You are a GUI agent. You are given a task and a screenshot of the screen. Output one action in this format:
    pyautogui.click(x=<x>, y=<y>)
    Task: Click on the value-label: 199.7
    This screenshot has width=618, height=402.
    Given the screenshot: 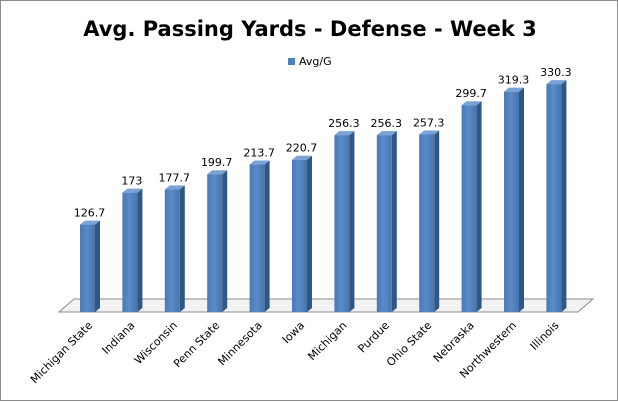 What is the action you would take?
    pyautogui.click(x=217, y=162)
    